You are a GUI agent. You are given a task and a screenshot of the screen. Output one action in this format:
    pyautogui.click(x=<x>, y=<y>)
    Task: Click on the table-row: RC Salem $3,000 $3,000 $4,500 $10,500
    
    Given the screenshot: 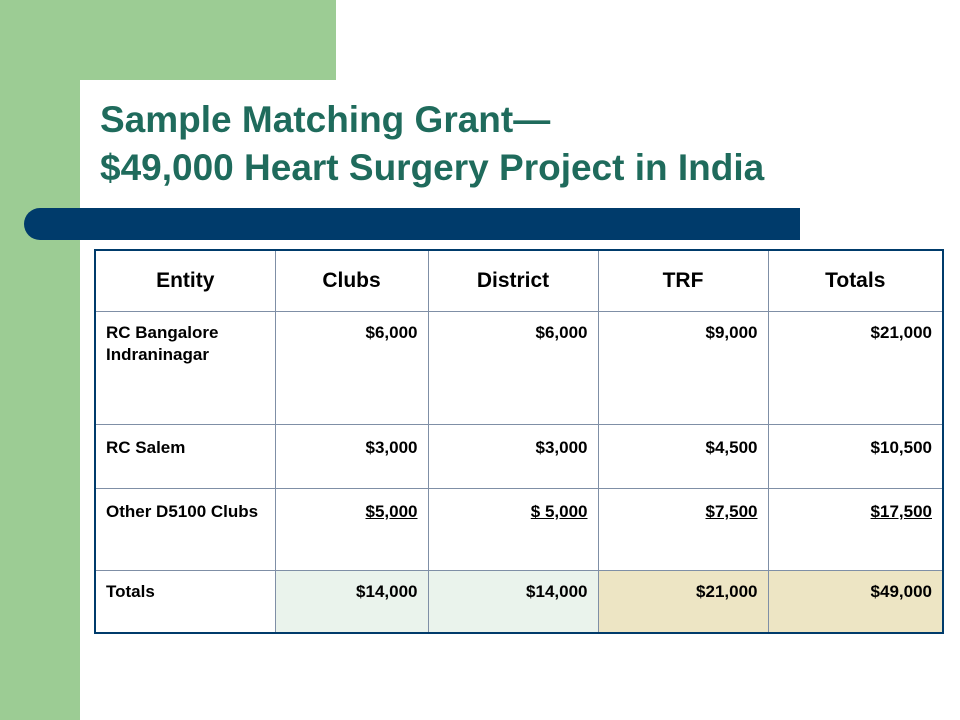 What is the action you would take?
    pyautogui.click(x=519, y=456)
    